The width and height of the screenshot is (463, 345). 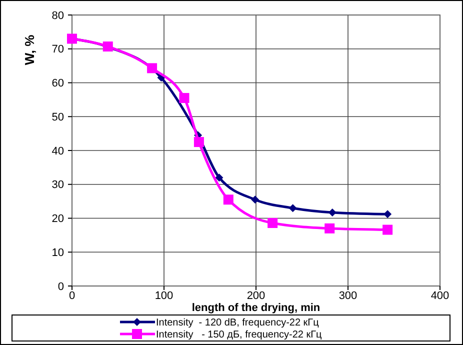 What do you see at coordinates (58, 185) in the screenshot?
I see `y-tick-label: 30` at bounding box center [58, 185].